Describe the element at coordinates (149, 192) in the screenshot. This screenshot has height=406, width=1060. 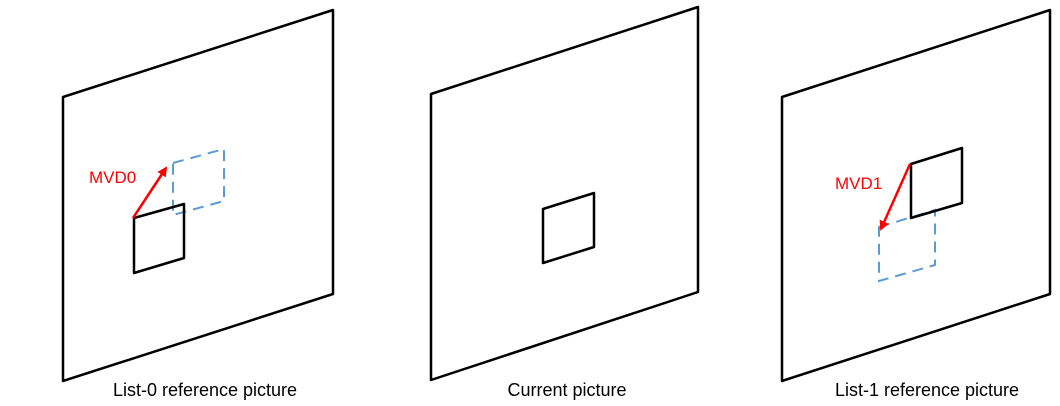
I see `mvd0-arrow` at that location.